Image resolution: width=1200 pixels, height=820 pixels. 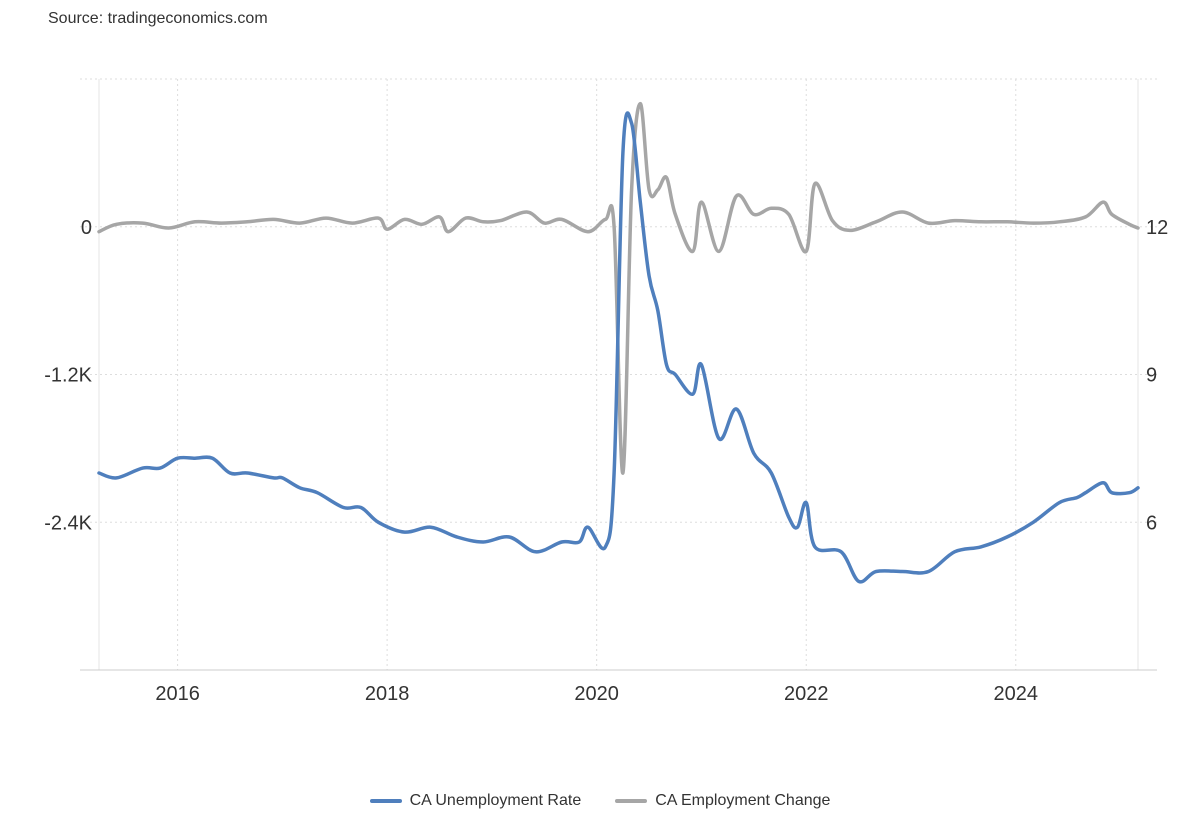 What do you see at coordinates (1016, 694) in the screenshot?
I see `x-tick-label: 2024` at bounding box center [1016, 694].